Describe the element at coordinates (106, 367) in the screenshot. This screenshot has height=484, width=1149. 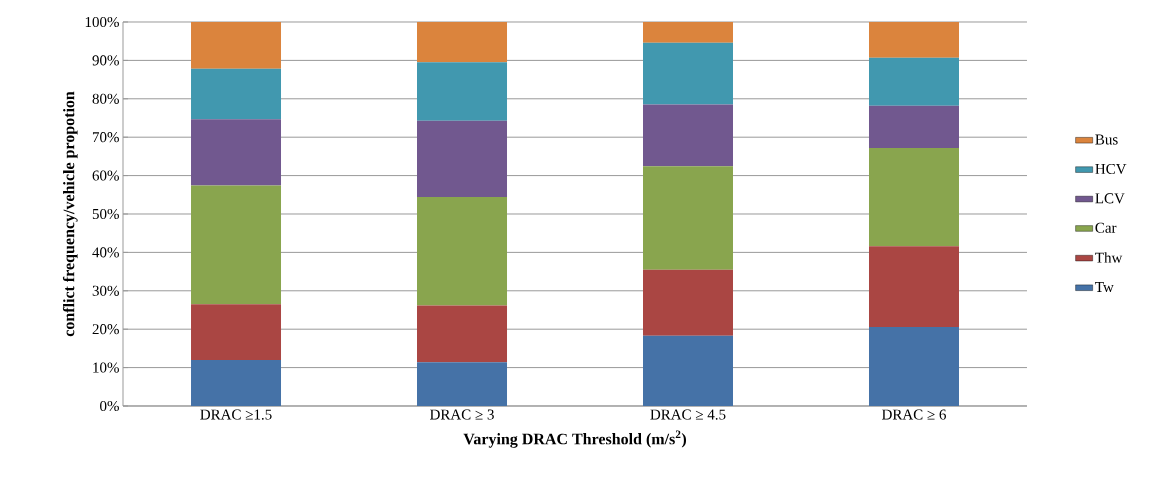
I see `y-tick-label: 10%` at that location.